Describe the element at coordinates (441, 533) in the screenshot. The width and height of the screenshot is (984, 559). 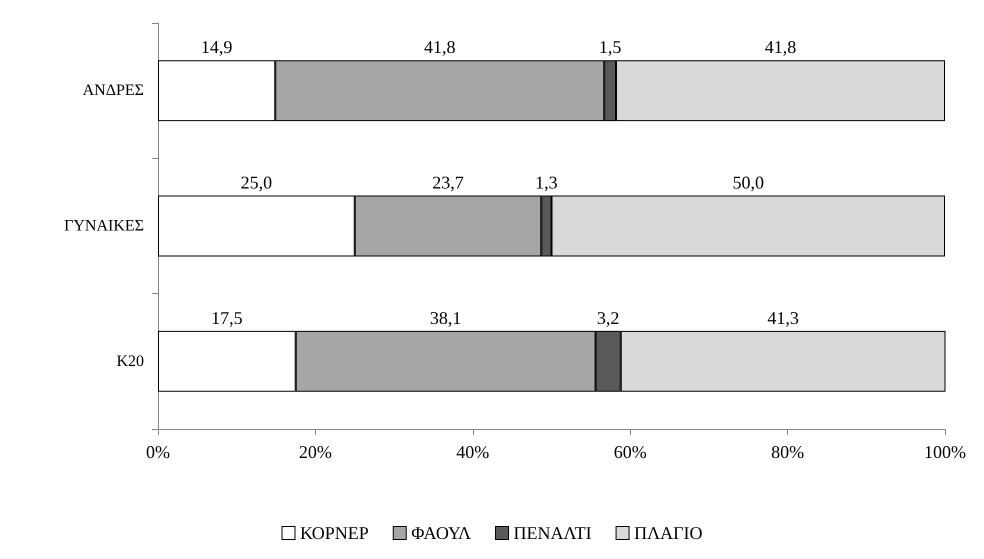
I see `legend-label: ΦΑΟΥΛ` at that location.